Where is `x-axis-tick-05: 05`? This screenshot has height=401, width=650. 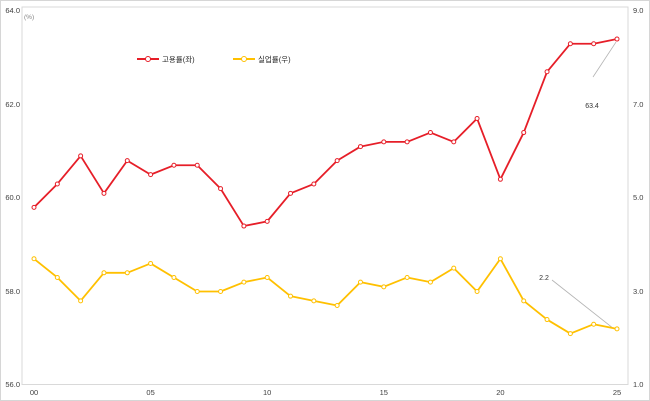
x-axis-tick-05: 05 is located at coordinates (150, 392).